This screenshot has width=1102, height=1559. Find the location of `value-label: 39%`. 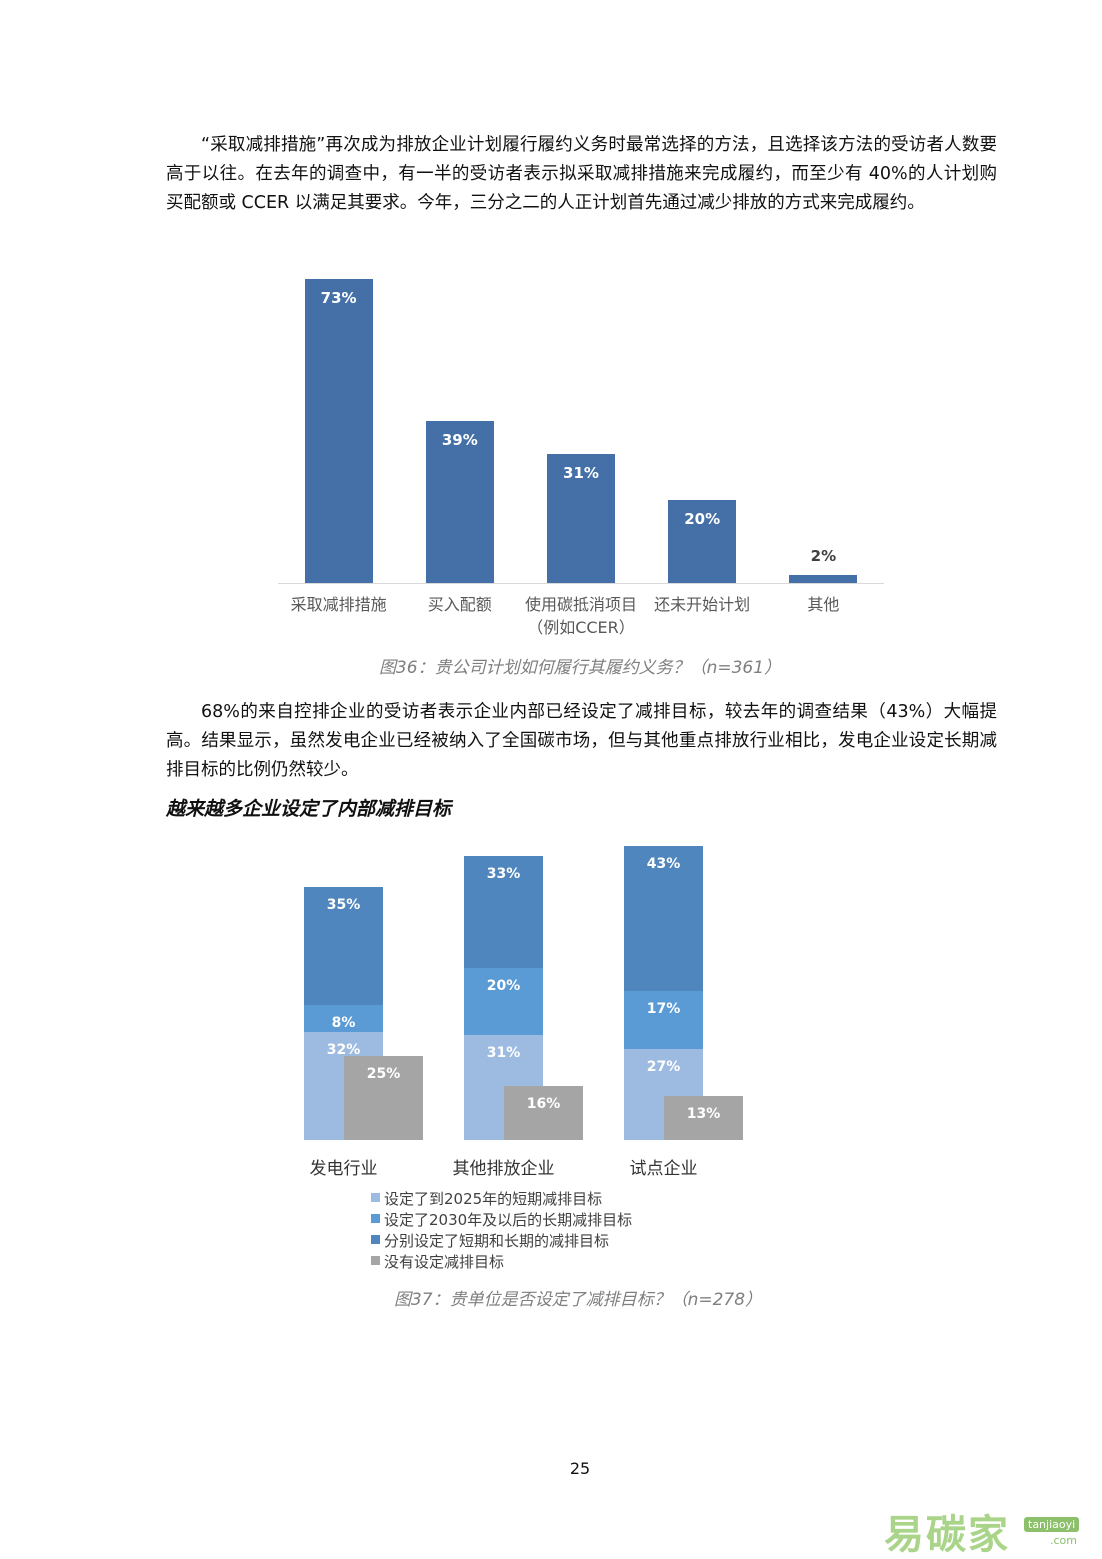

value-label: 39% is located at coordinates (459, 439).